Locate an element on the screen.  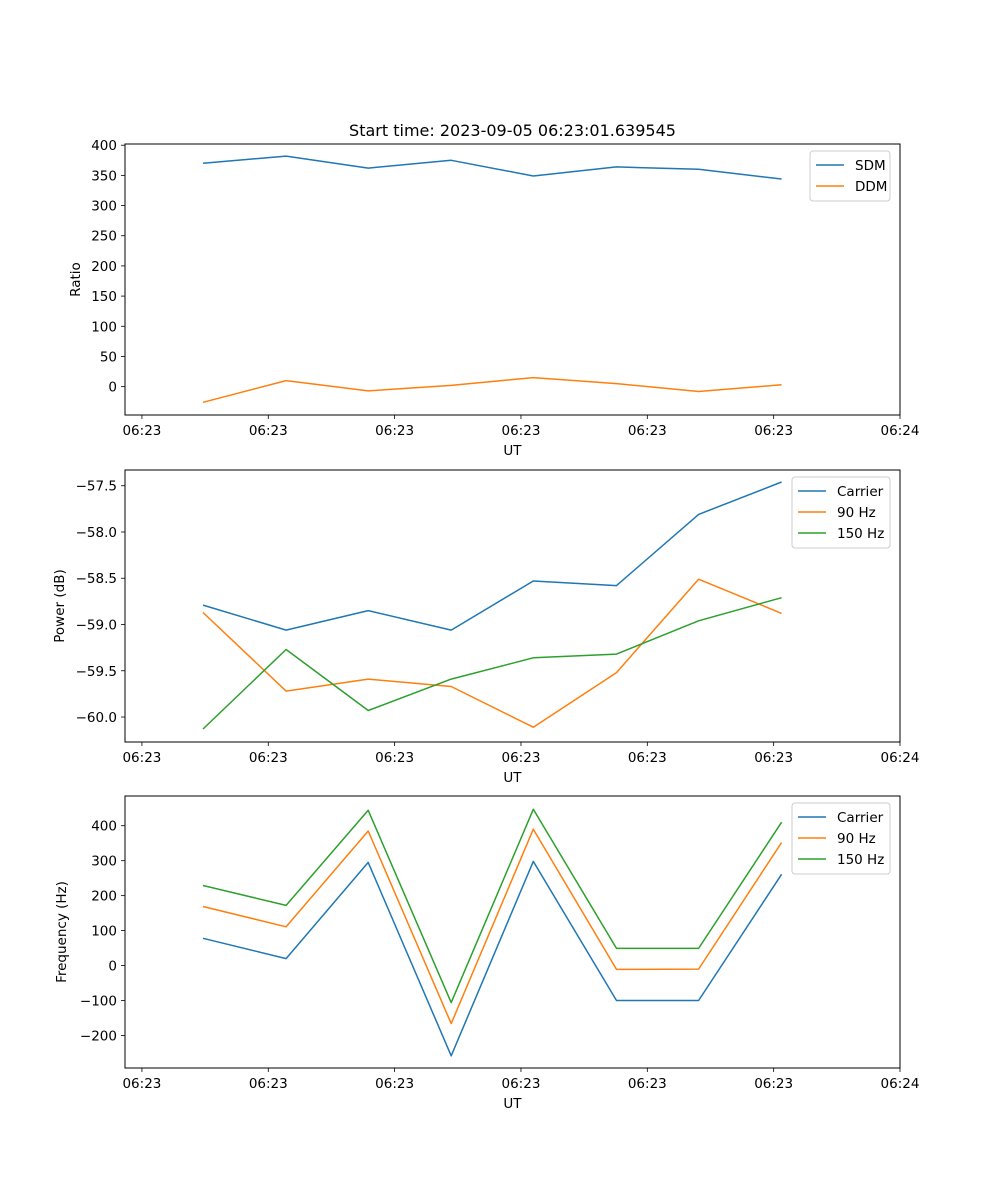
y-tick-label: −200 is located at coordinates (98, 1036).